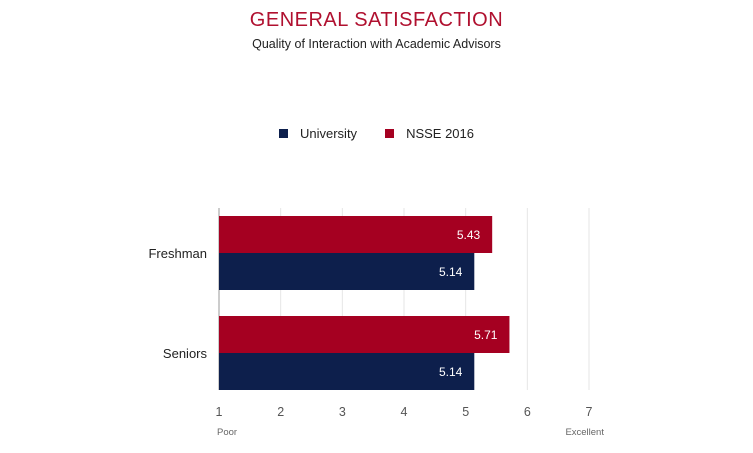 Image resolution: width=753 pixels, height=453 pixels. What do you see at coordinates (486, 335) in the screenshot?
I see `data-label-nsse-seniors: 5.71` at bounding box center [486, 335].